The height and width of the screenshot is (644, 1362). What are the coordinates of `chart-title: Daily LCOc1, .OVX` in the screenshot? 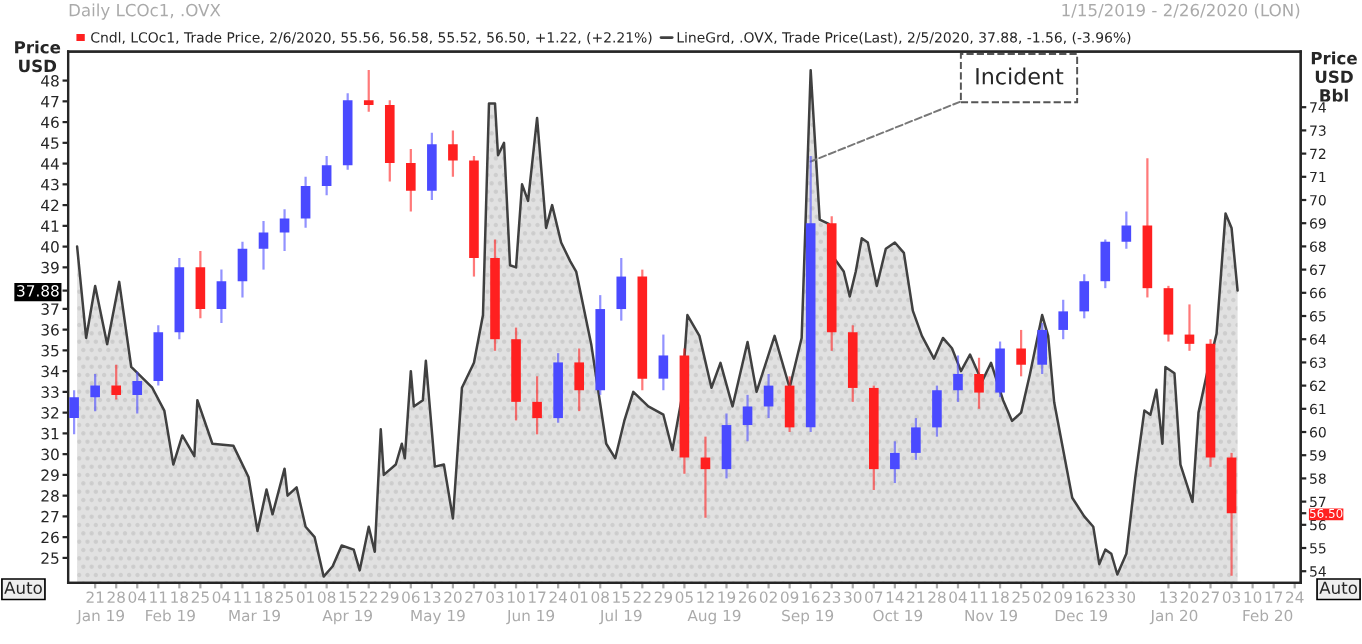 It's located at (145, 11).